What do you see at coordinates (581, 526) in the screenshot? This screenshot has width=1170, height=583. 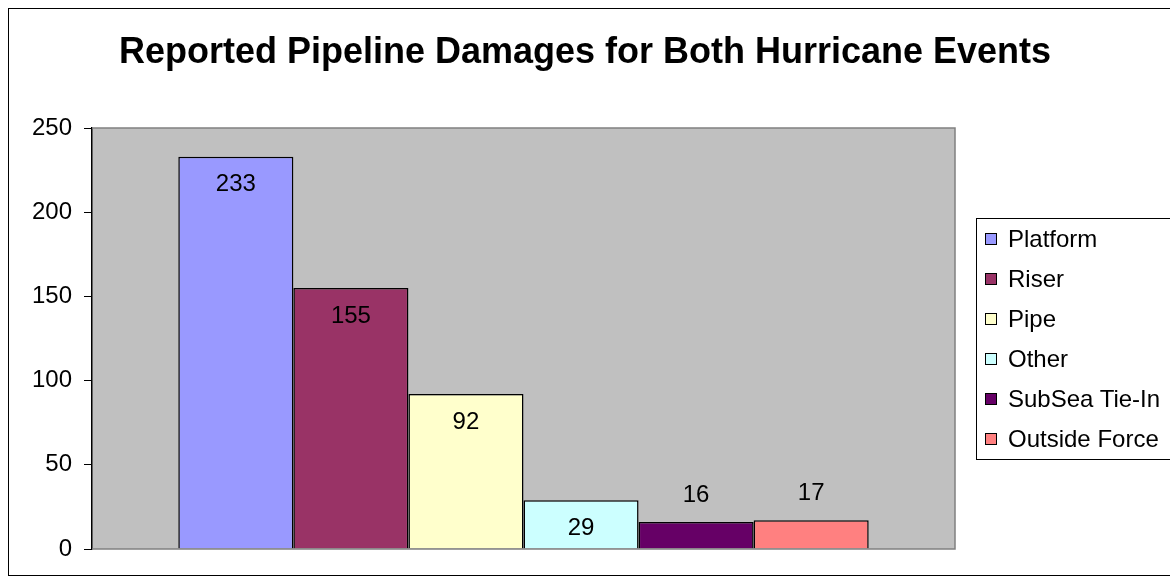 I see `data-label: 29` at bounding box center [581, 526].